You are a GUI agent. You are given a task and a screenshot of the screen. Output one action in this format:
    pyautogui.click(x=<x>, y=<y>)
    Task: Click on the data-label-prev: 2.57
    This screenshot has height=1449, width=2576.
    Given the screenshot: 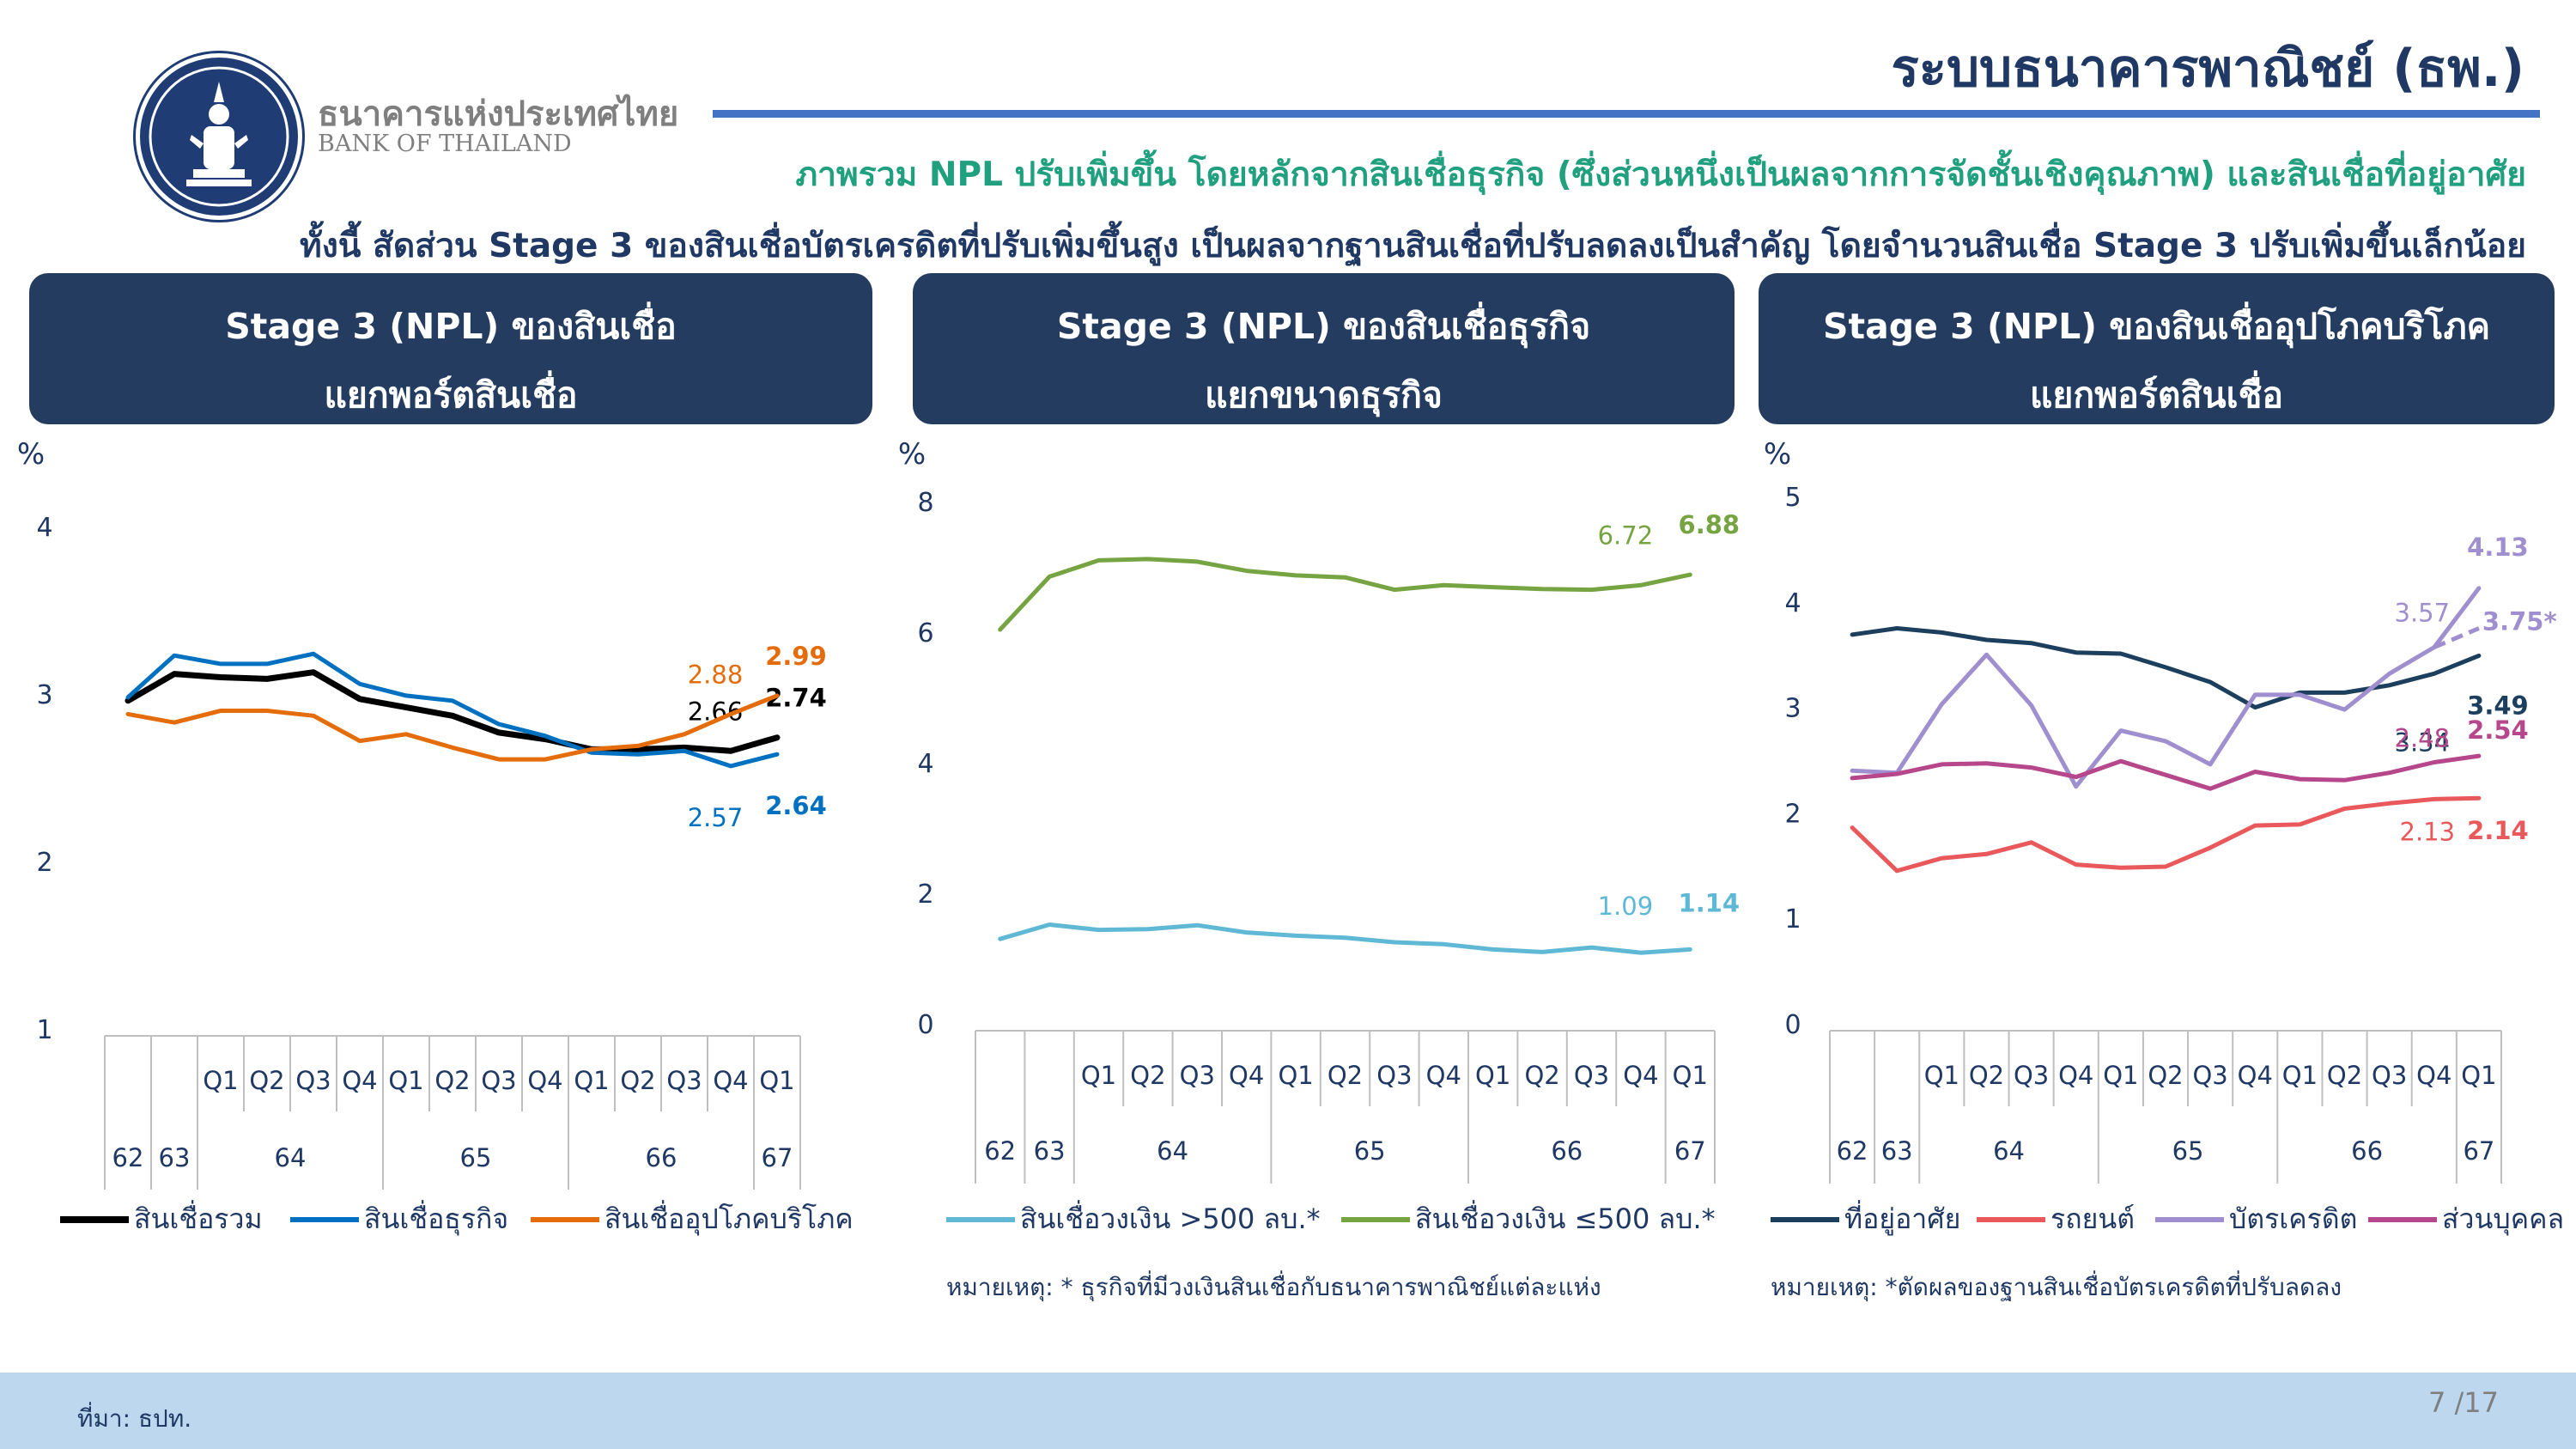 What is the action you would take?
    pyautogui.click(x=716, y=817)
    